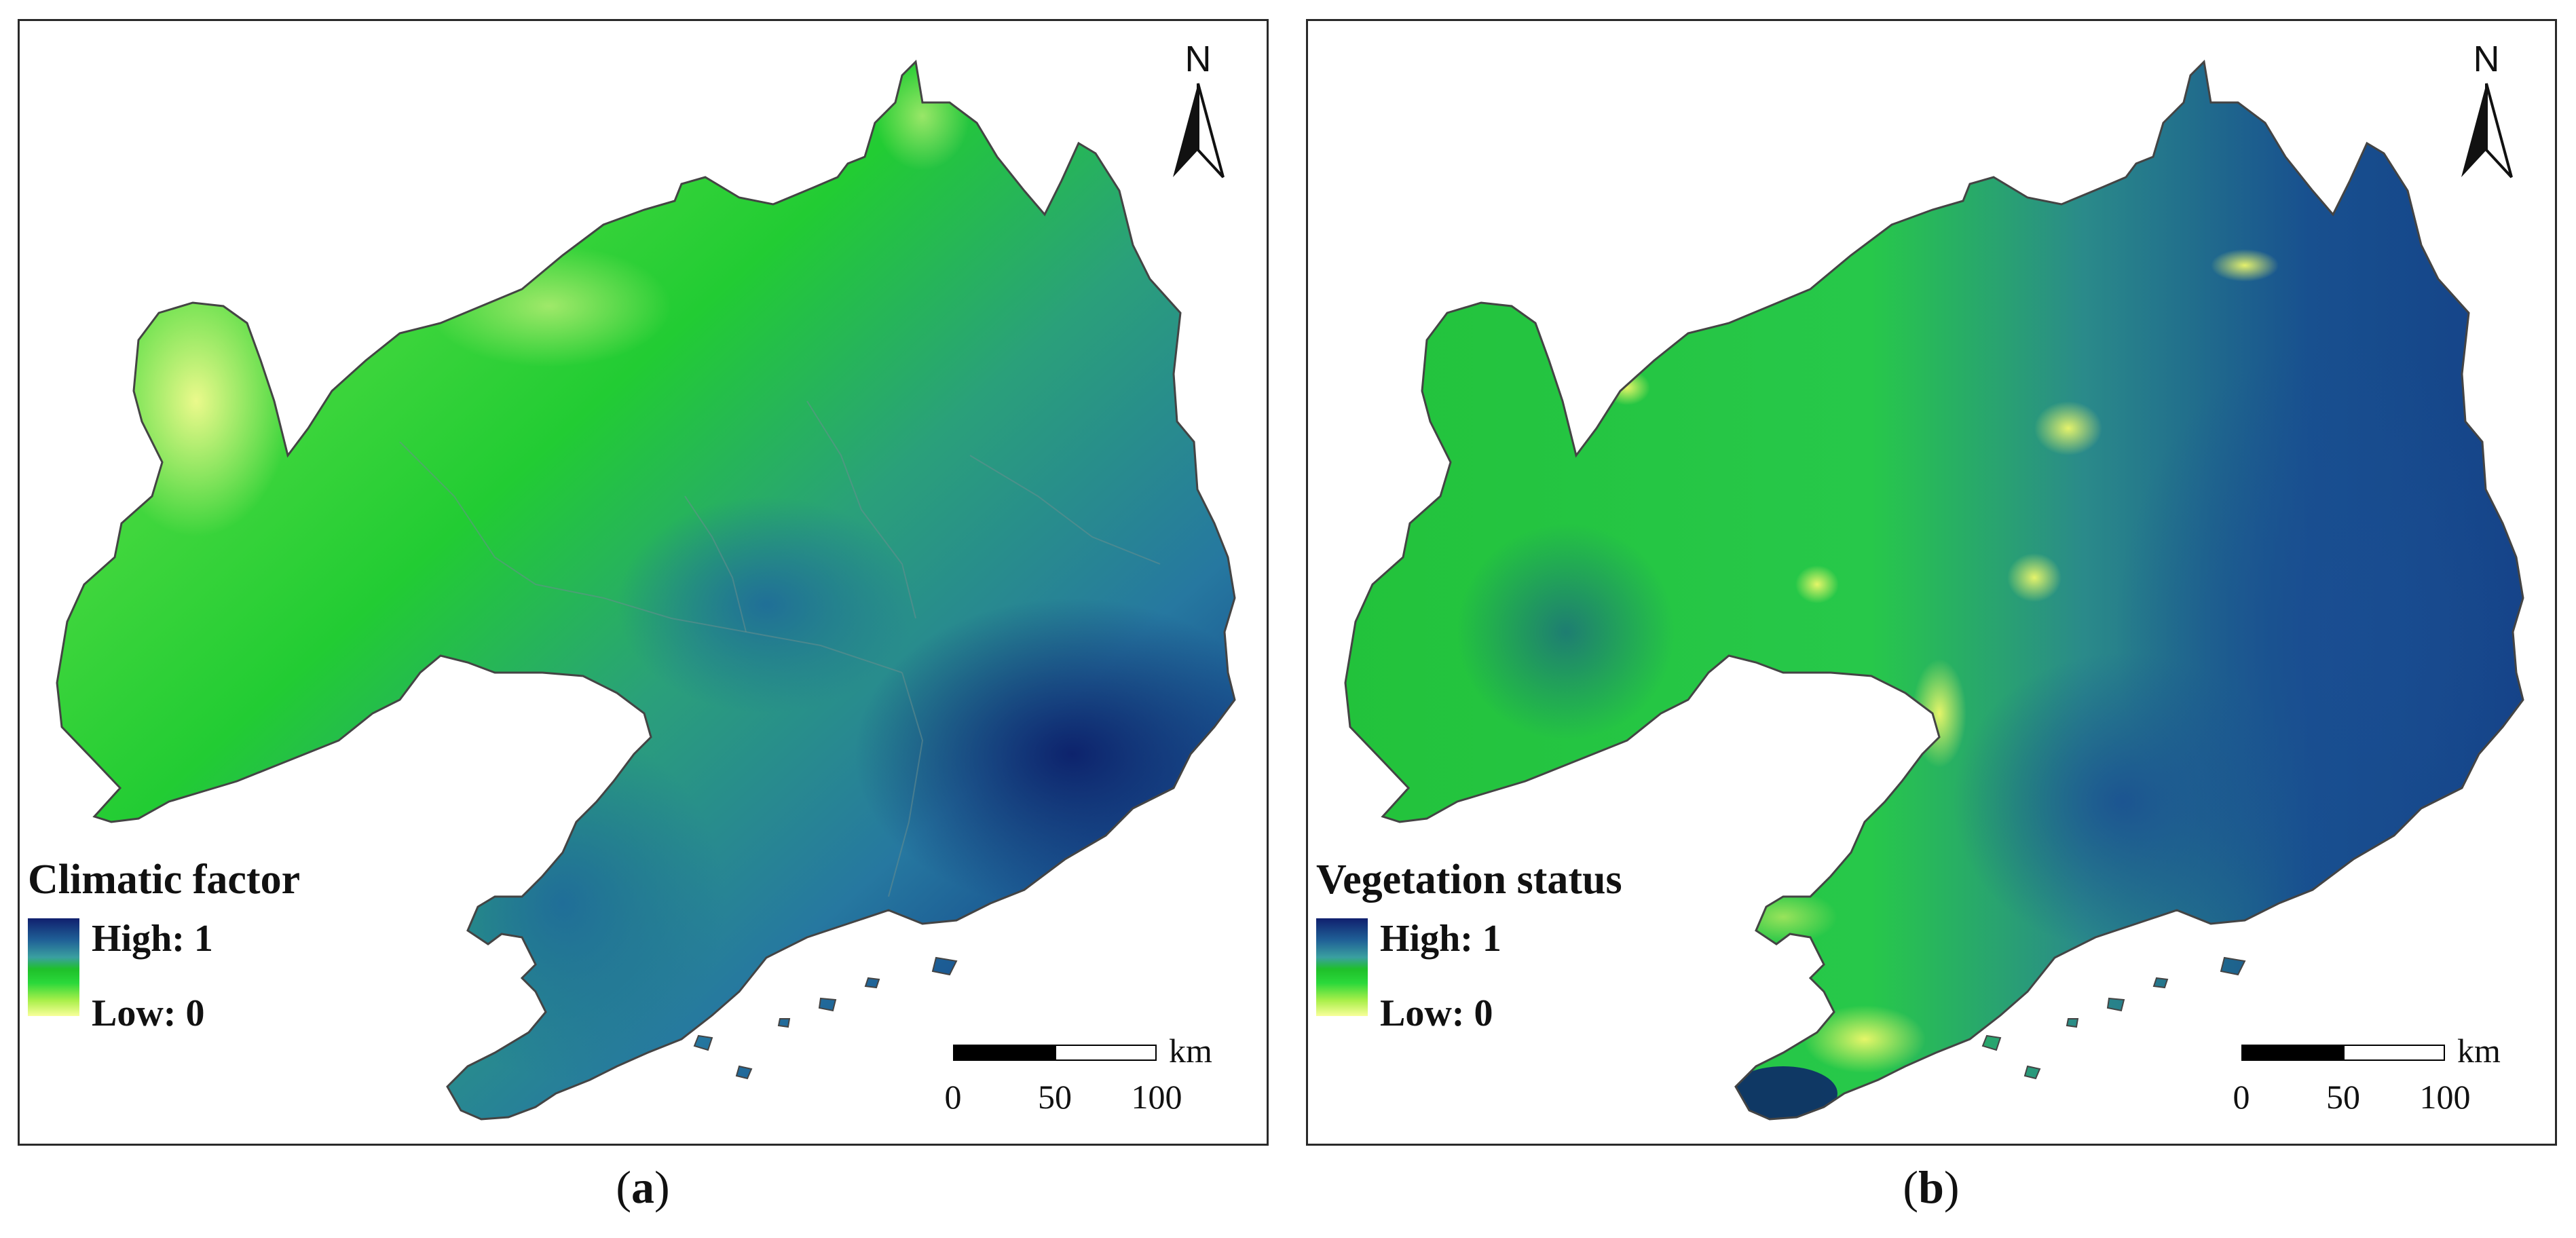  Describe the element at coordinates (165, 880) in the screenshot. I see `legend-title: Climatic factor` at that location.